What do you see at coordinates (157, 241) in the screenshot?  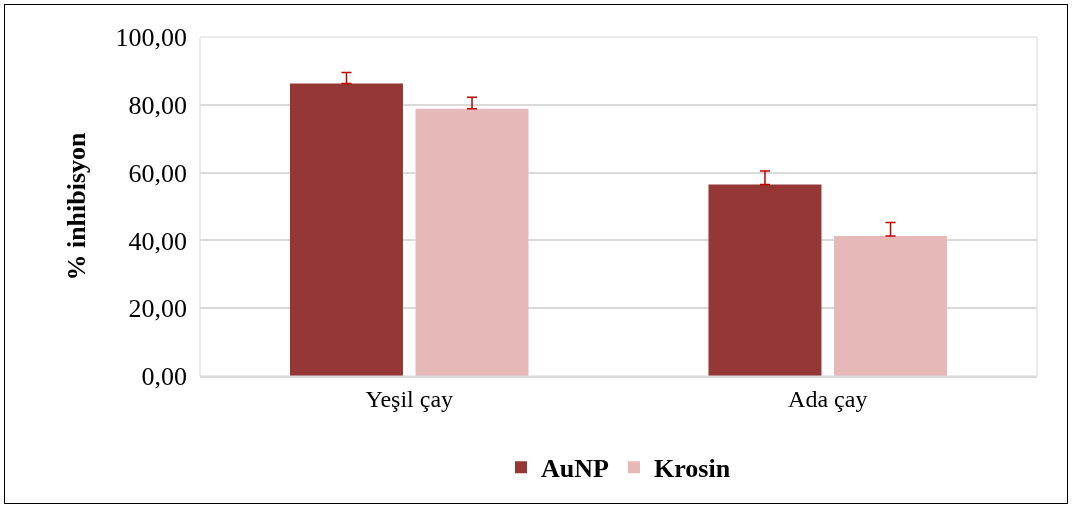 I see `y-tick-label: 40,00` at bounding box center [157, 241].